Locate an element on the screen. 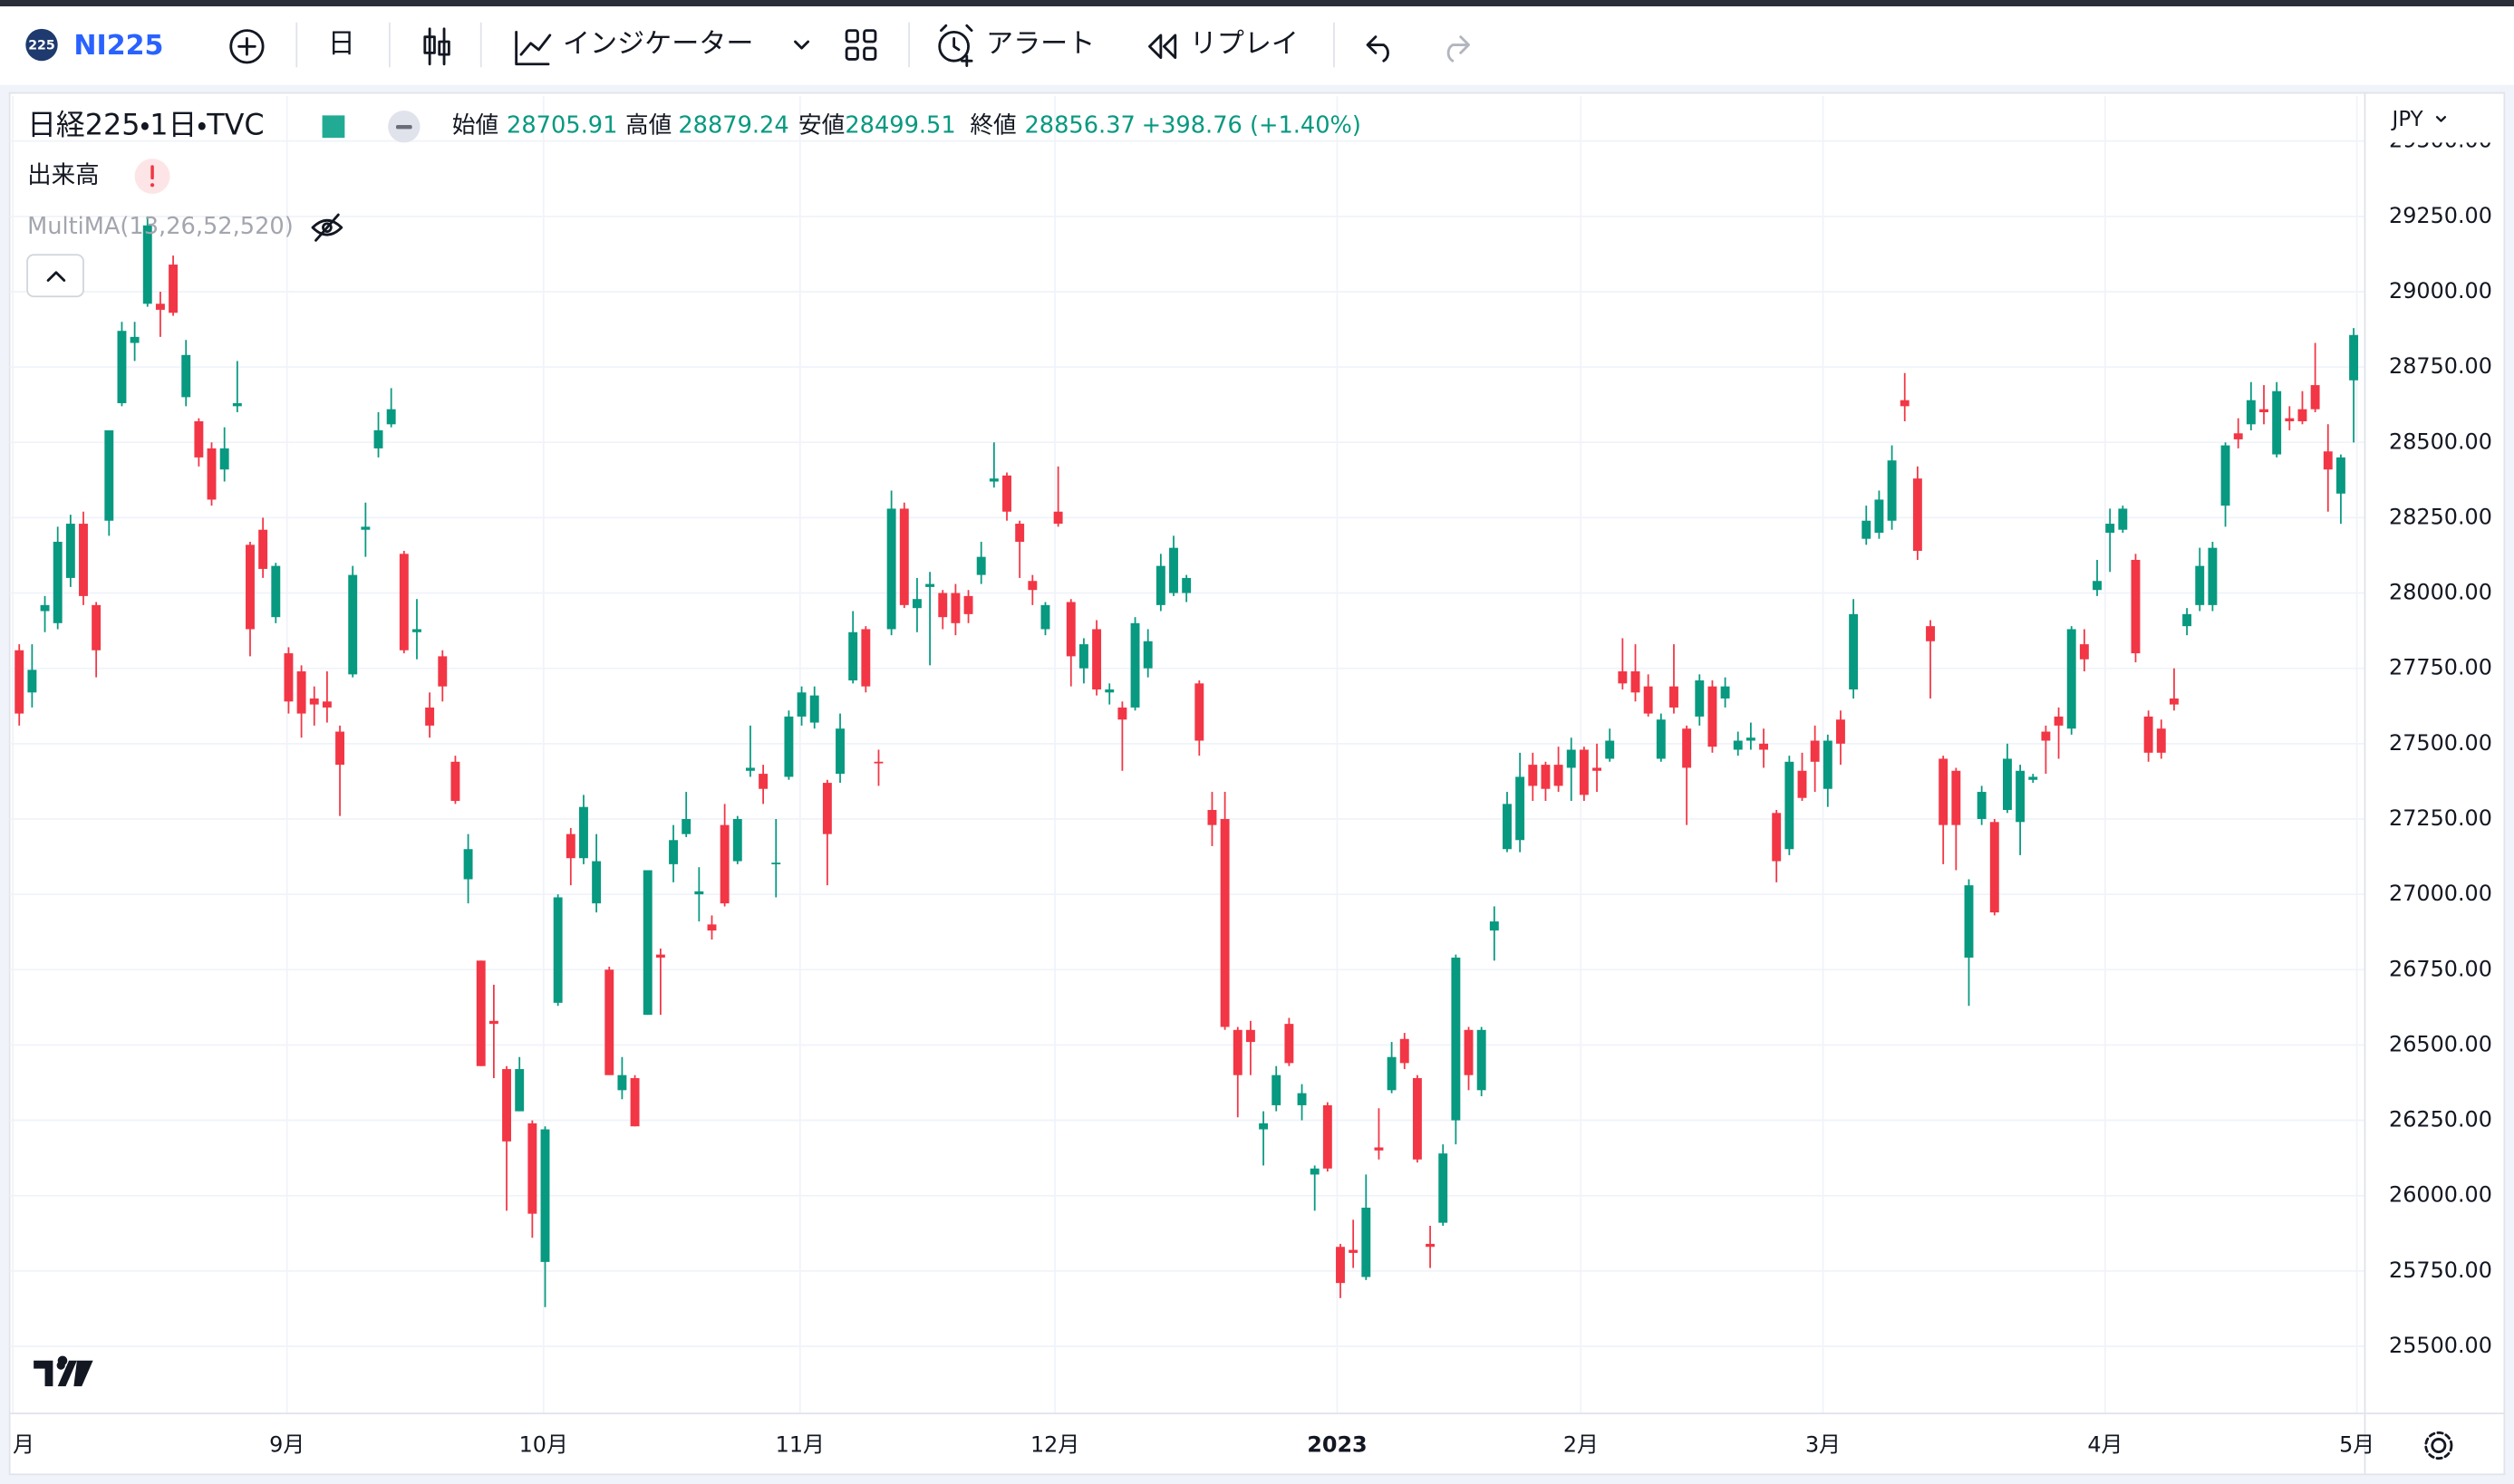 Image resolution: width=2514 pixels, height=1484 pixels. volume-label: 出来高 is located at coordinates (63, 175).